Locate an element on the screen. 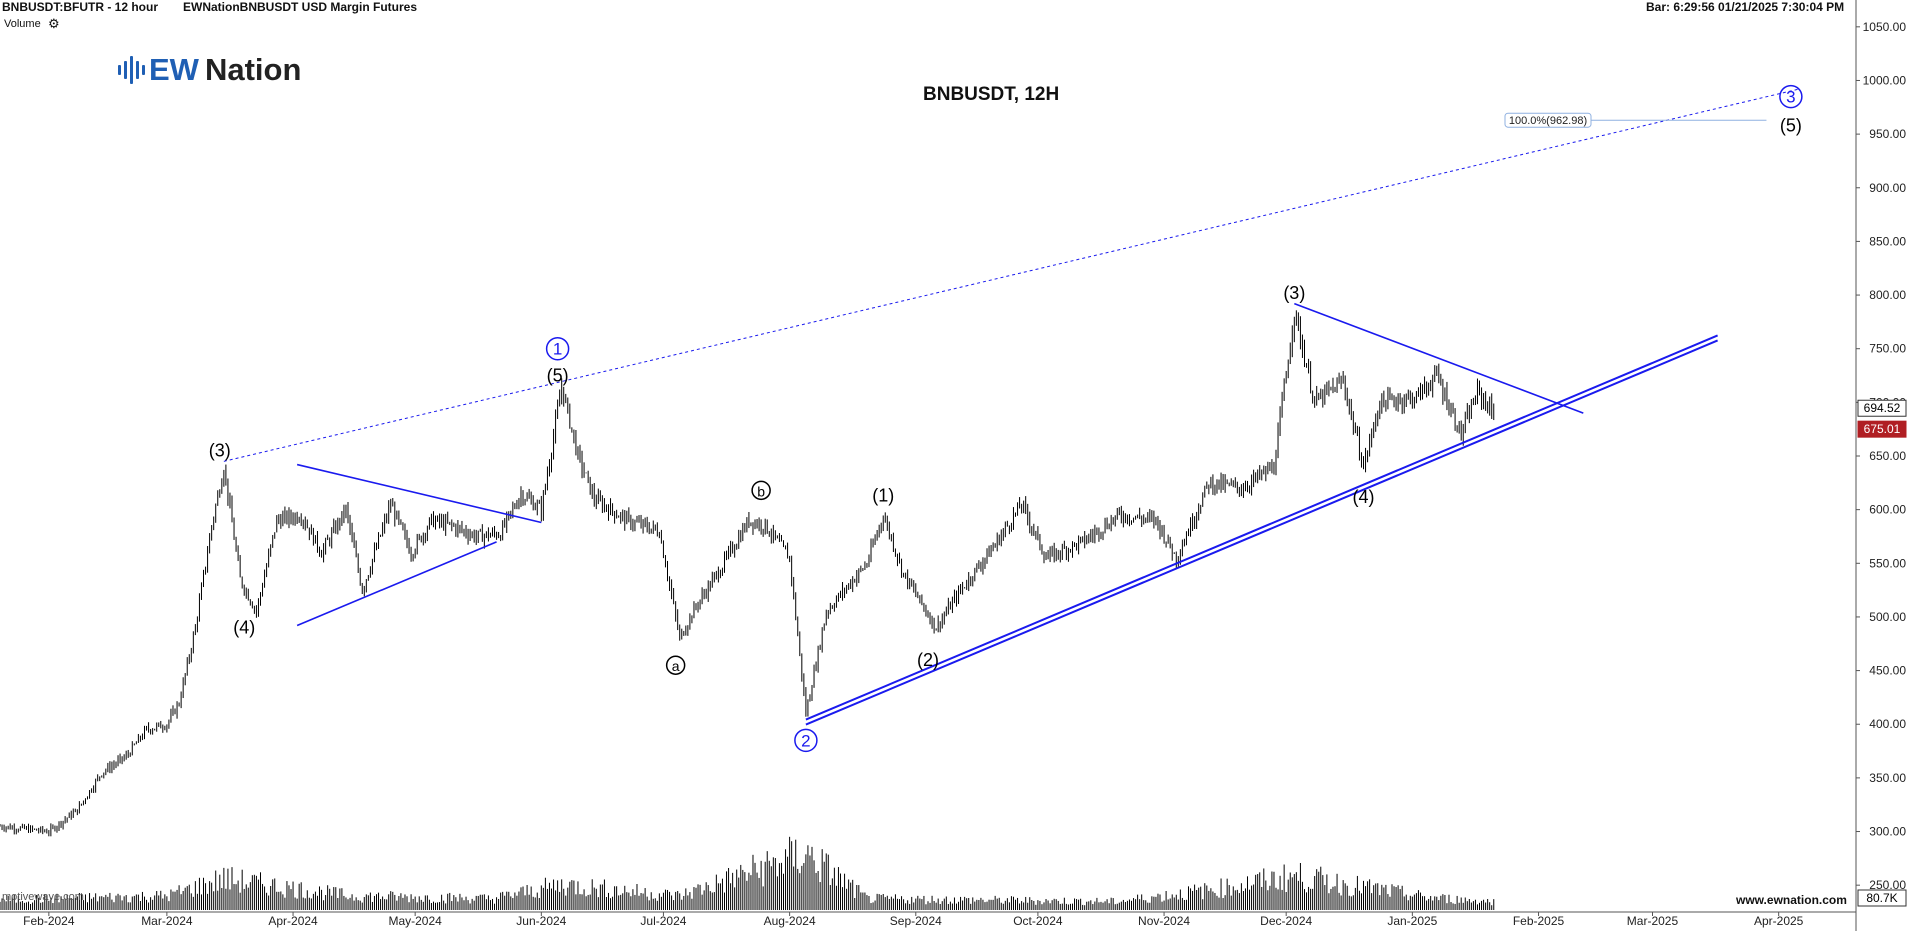  x-tick-label: Feb-2025 is located at coordinates (1539, 921).